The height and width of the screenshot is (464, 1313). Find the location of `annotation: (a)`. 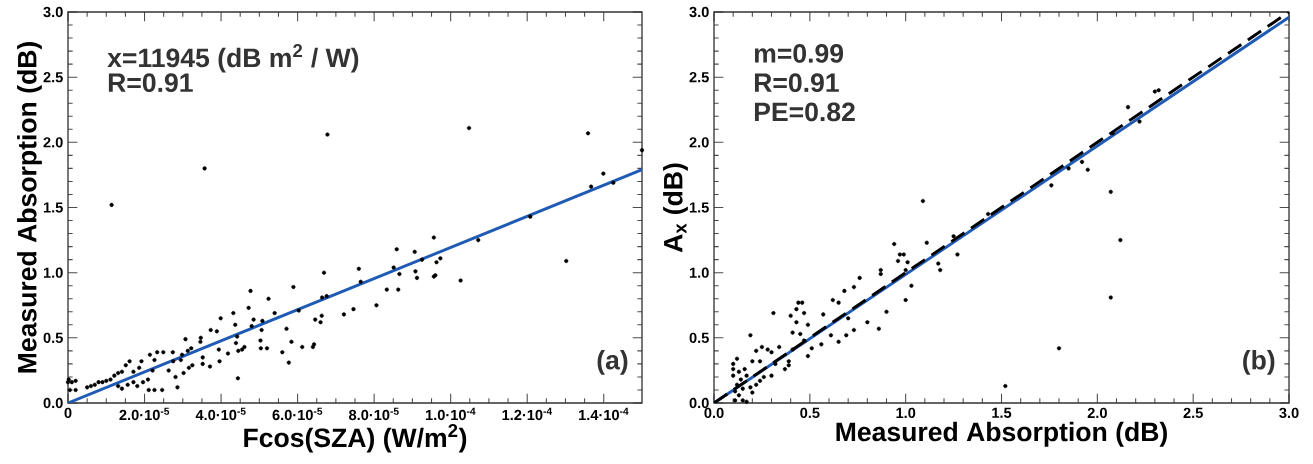

annotation: (a) is located at coordinates (612, 362).